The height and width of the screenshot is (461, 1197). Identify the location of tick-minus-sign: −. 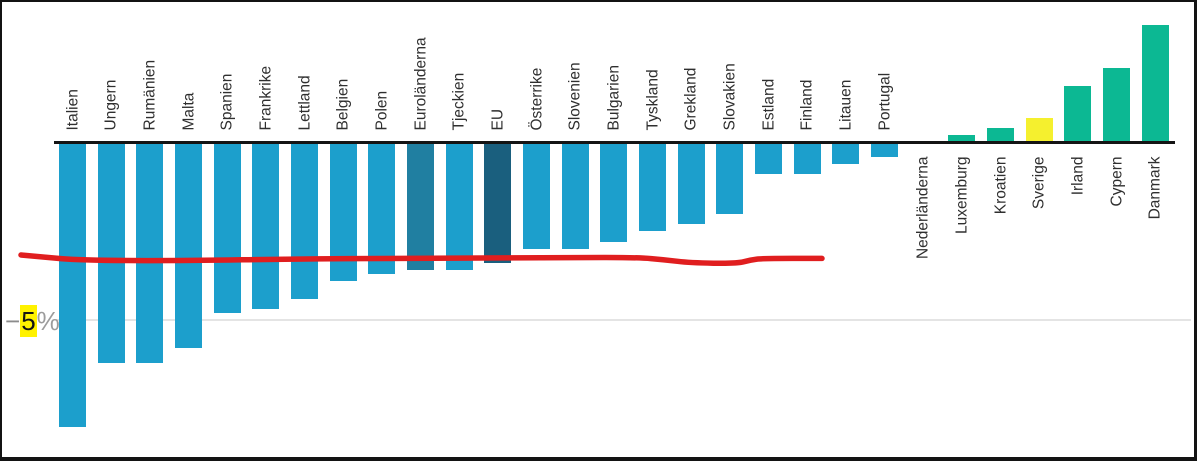
(13, 321).